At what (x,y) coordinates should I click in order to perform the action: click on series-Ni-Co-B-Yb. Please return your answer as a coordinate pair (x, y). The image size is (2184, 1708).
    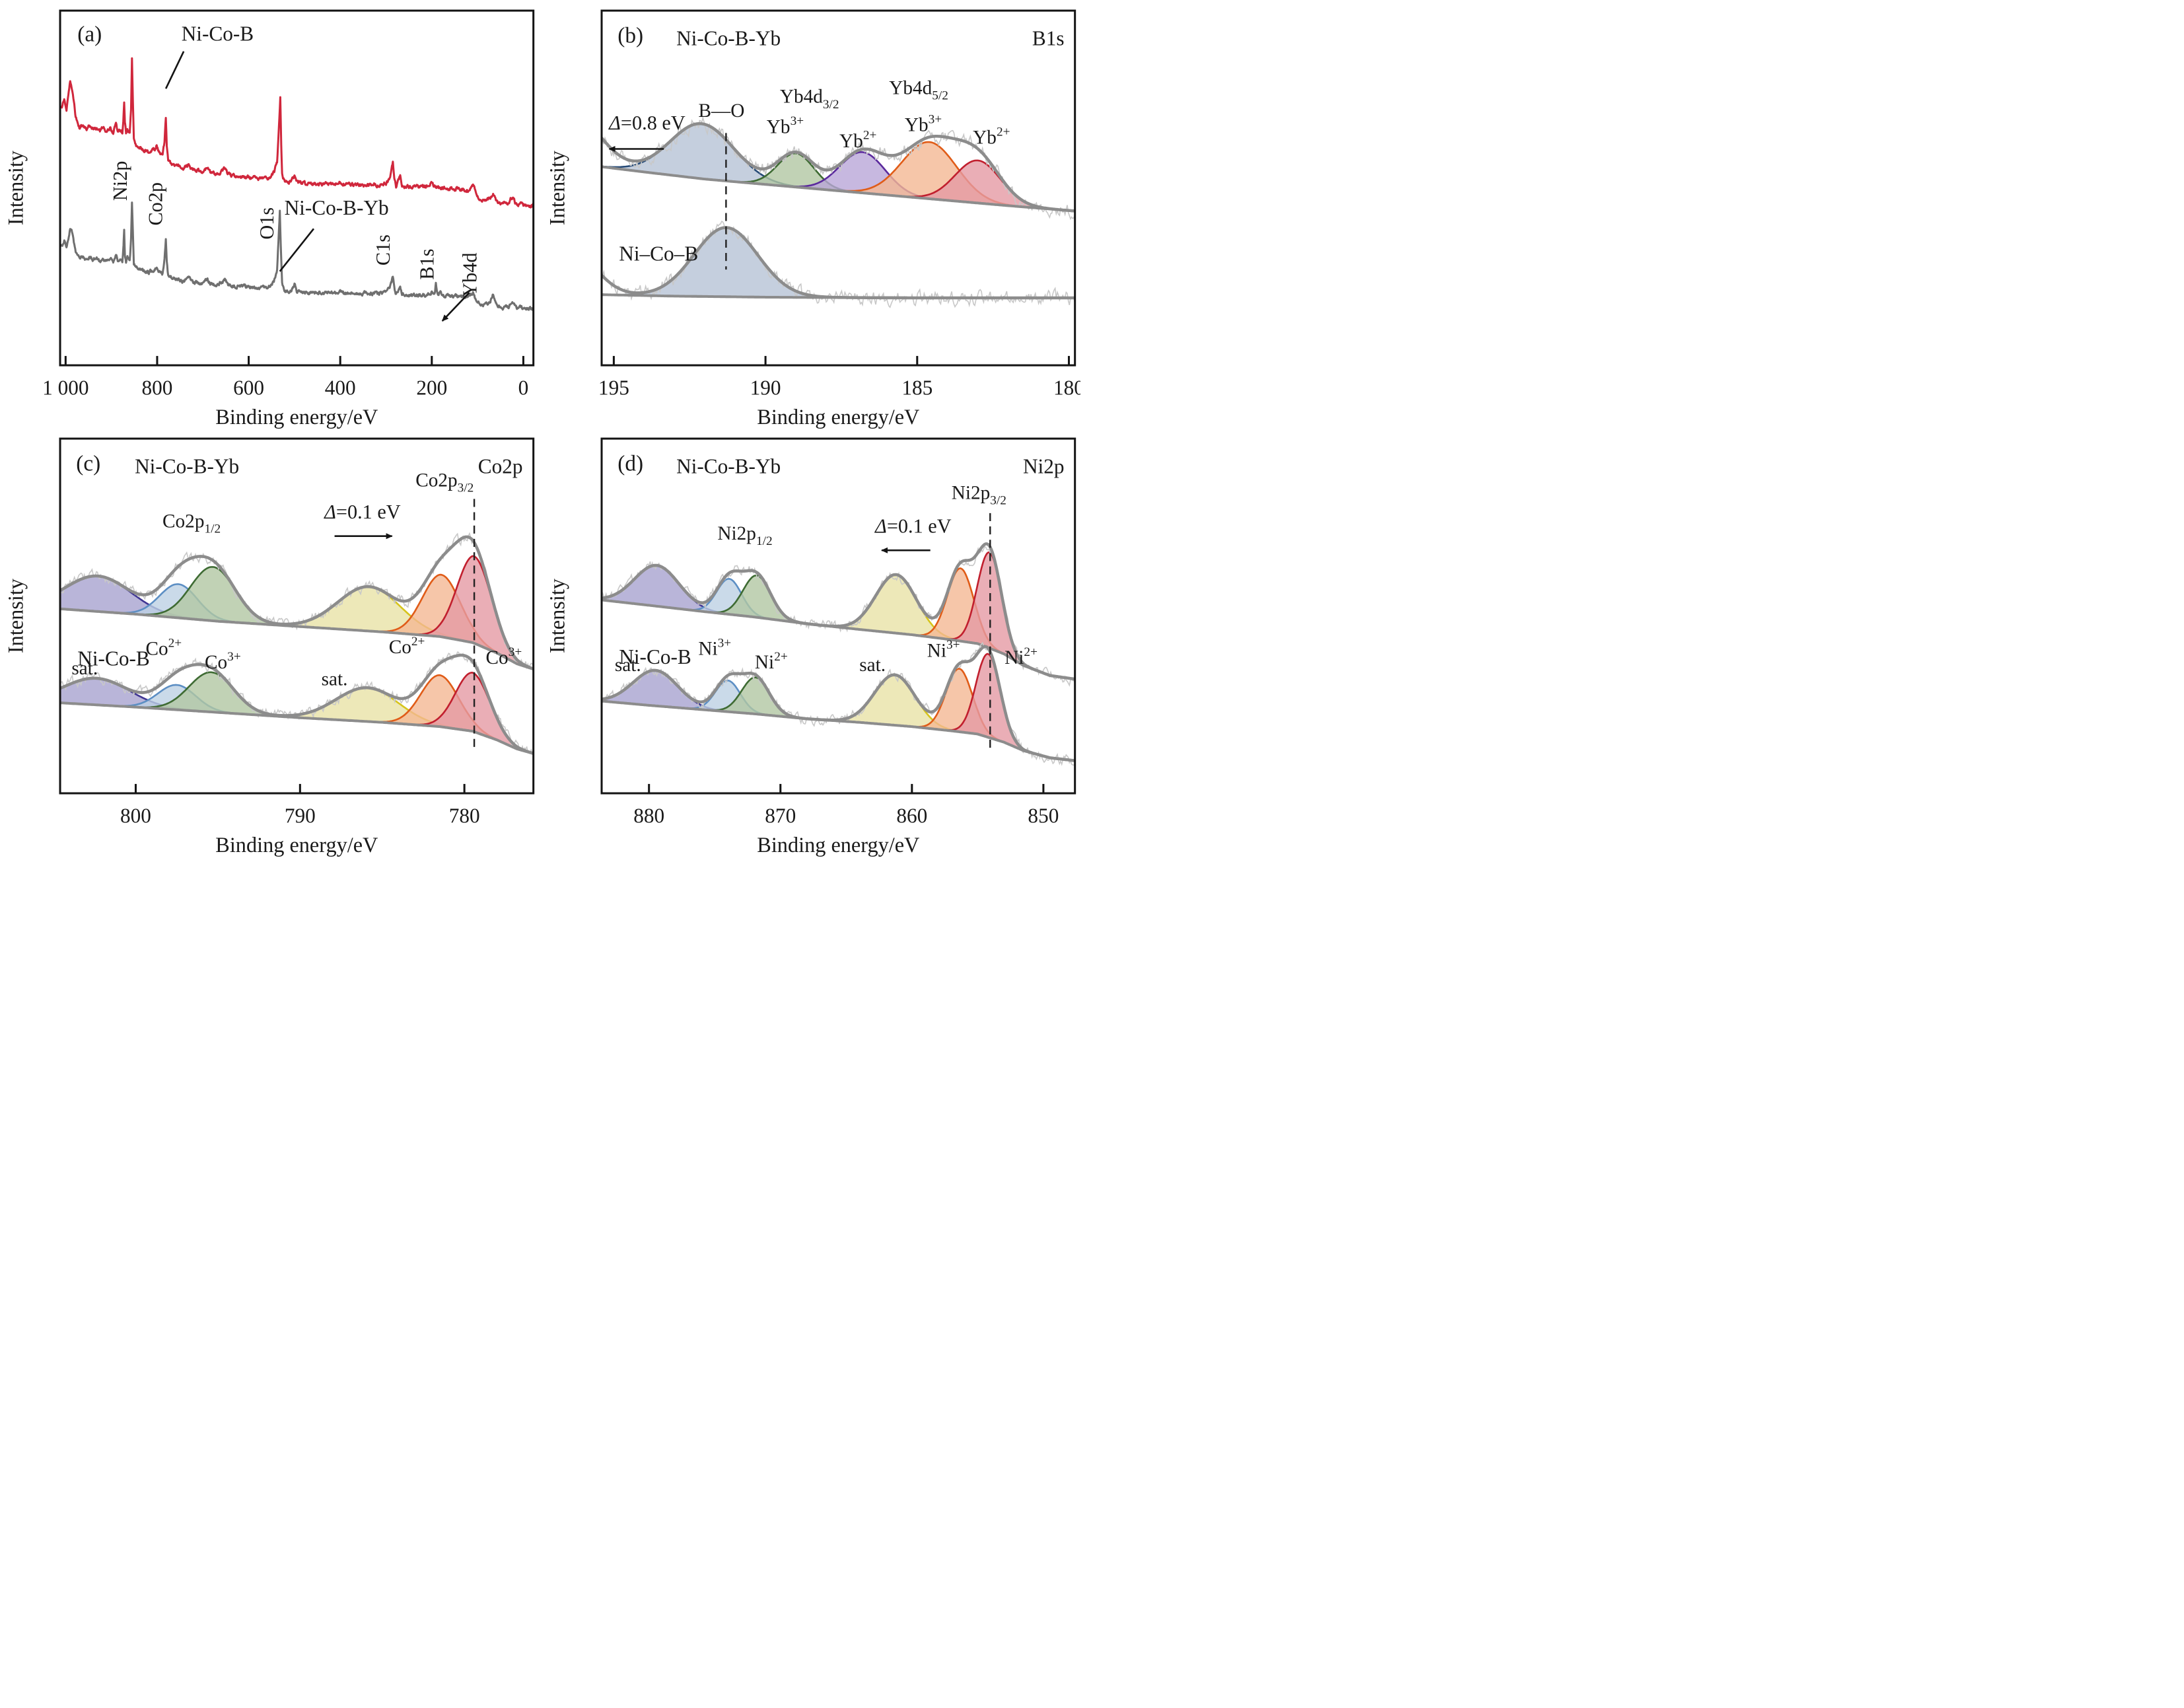
    Looking at the image, I should click on (297, 256).